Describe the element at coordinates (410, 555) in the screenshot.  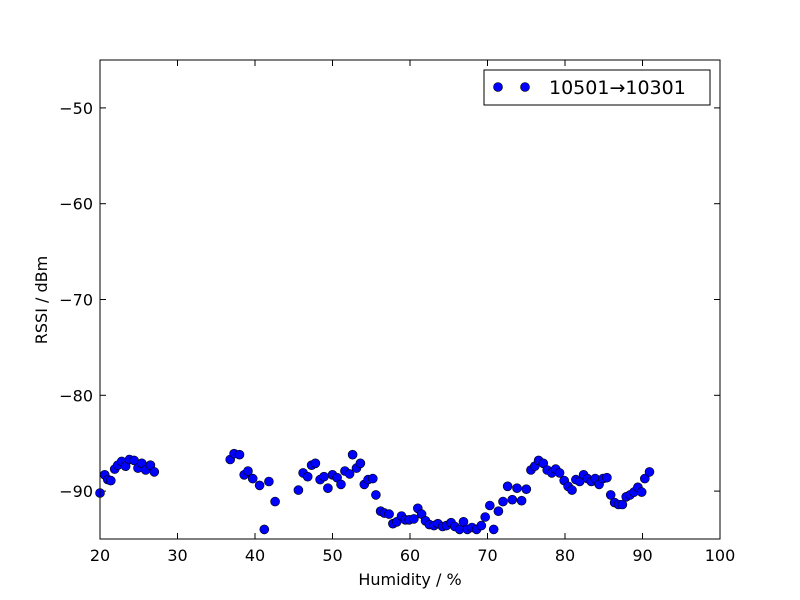
I see `x-tick-label: 60` at that location.